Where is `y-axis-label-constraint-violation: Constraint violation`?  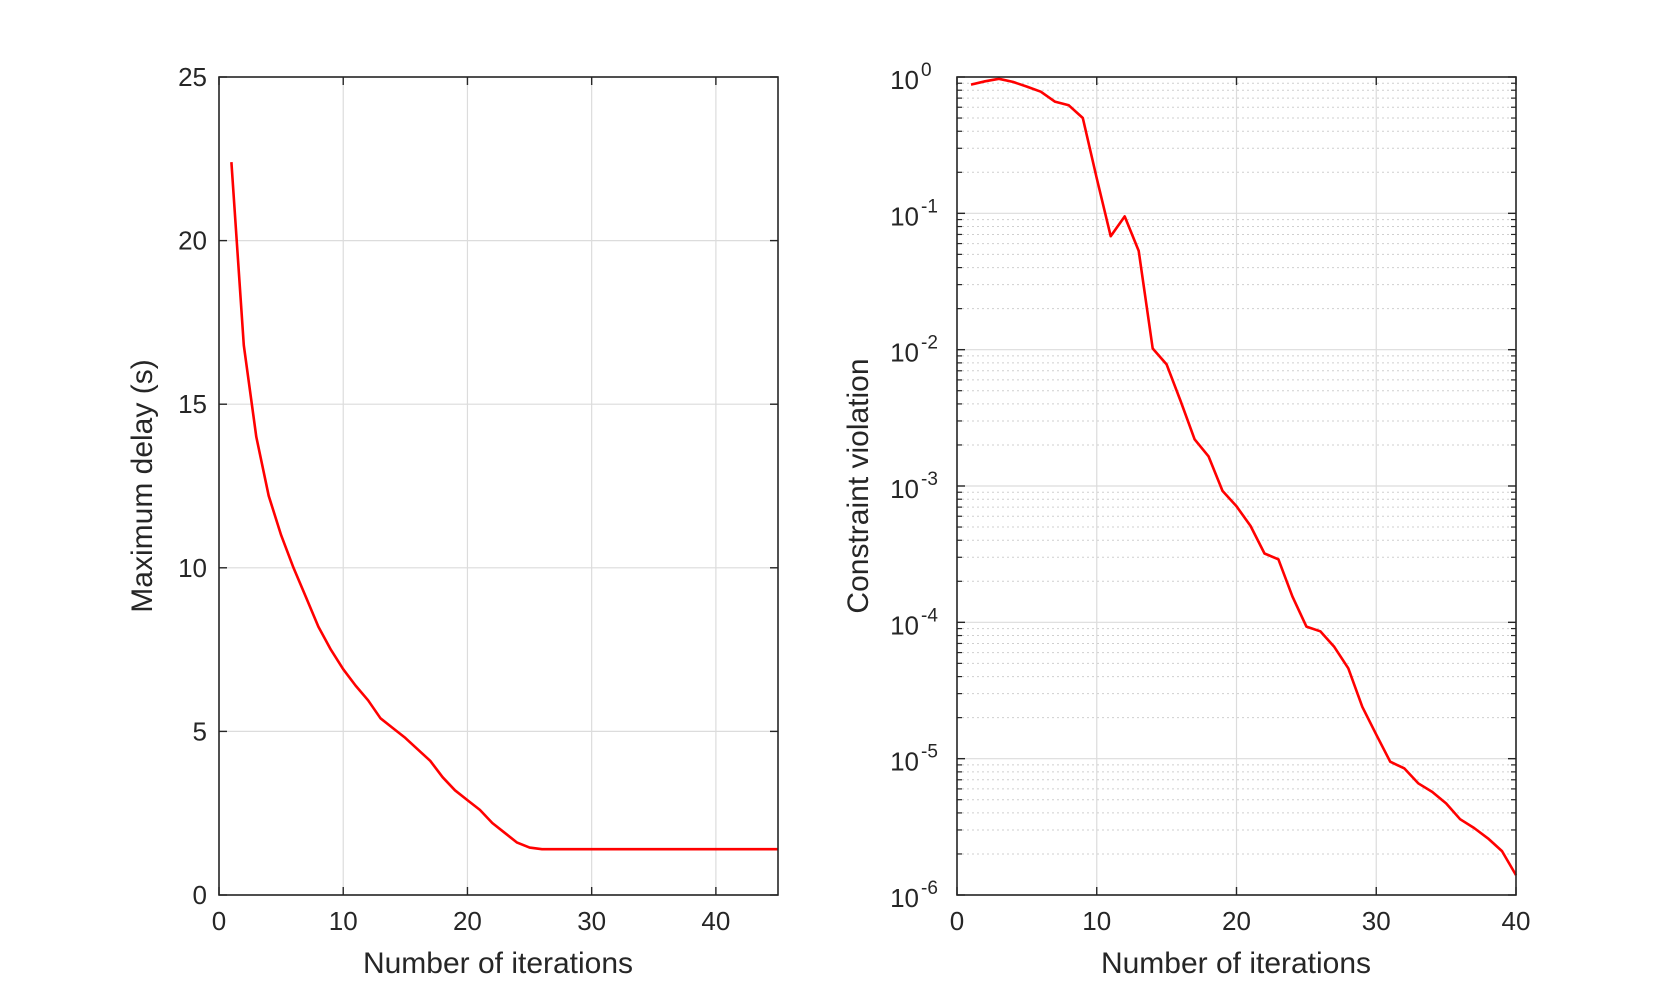
y-axis-label-constraint-violation: Constraint violation is located at coordinates (858, 485).